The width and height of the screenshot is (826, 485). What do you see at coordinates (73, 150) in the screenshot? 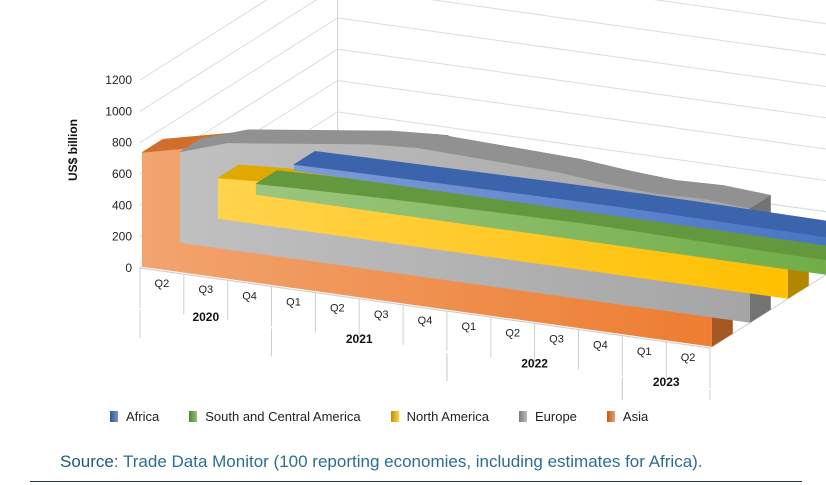
I see `y-axis-label: US$ billion` at bounding box center [73, 150].